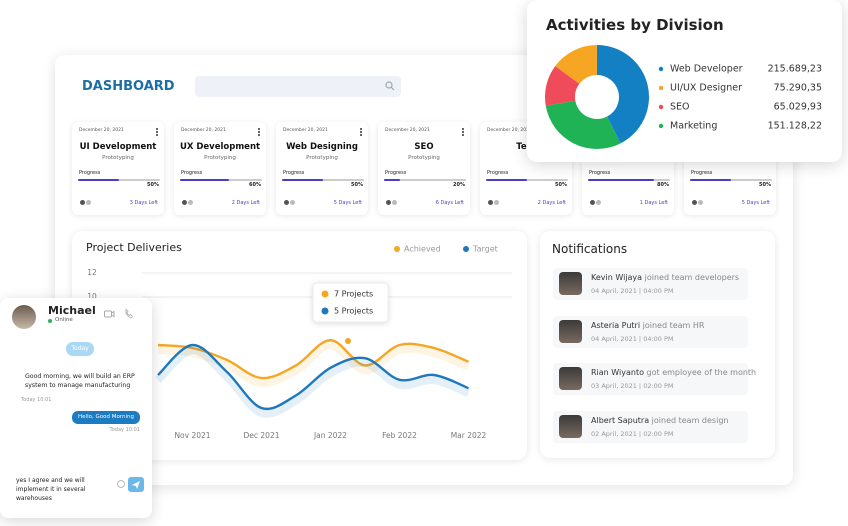 Image resolution: width=848 pixels, height=526 pixels. Describe the element at coordinates (798, 107) in the screenshot. I see `legend-value: 65.029,93` at that location.